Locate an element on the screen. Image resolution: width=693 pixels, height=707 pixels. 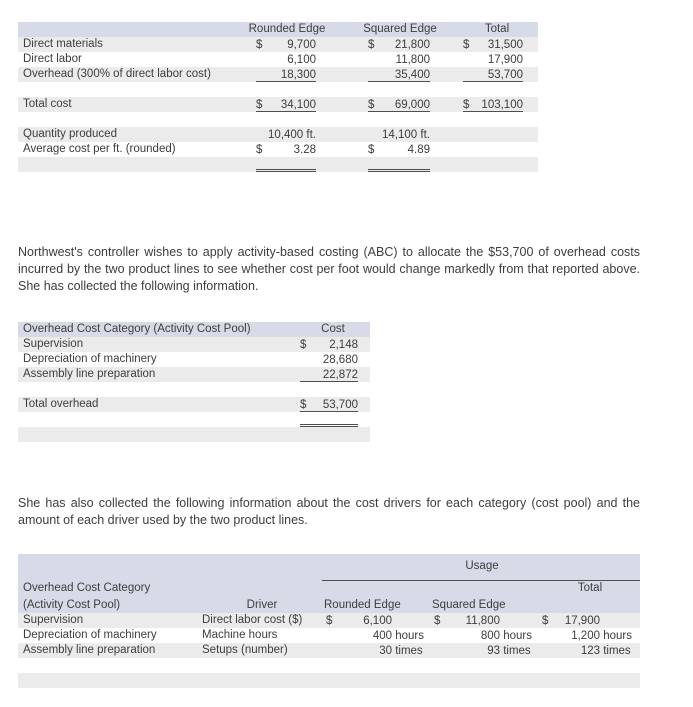
label-cell: Average cost per ft. (rounded) is located at coordinates (99, 149).